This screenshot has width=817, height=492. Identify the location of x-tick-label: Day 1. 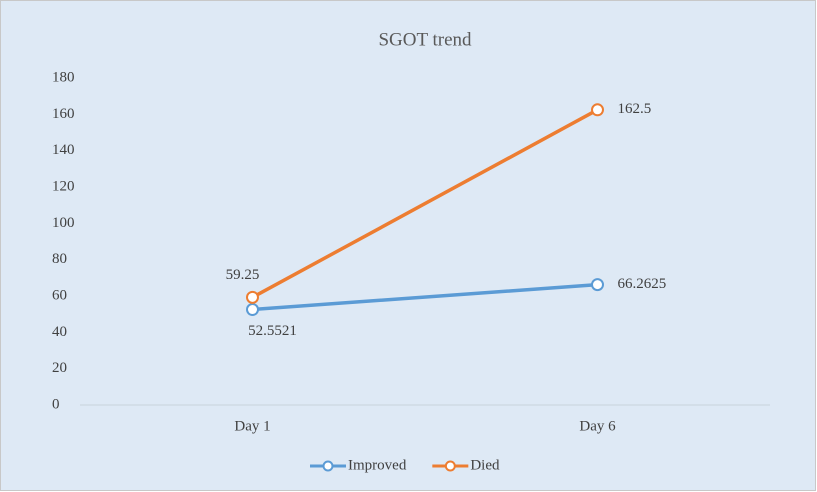
(252, 426).